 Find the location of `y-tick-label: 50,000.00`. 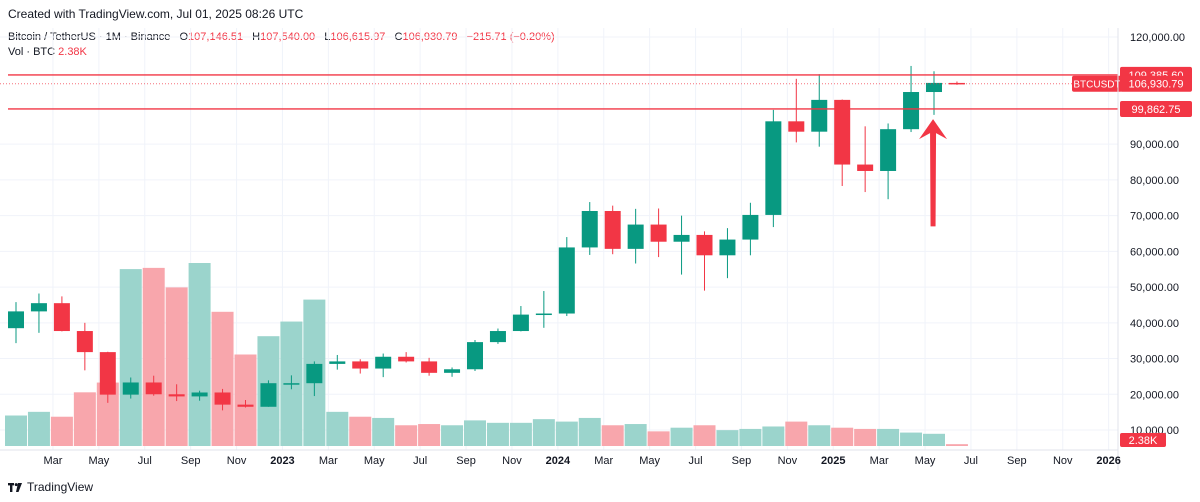

y-tick-label: 50,000.00 is located at coordinates (1154, 288).